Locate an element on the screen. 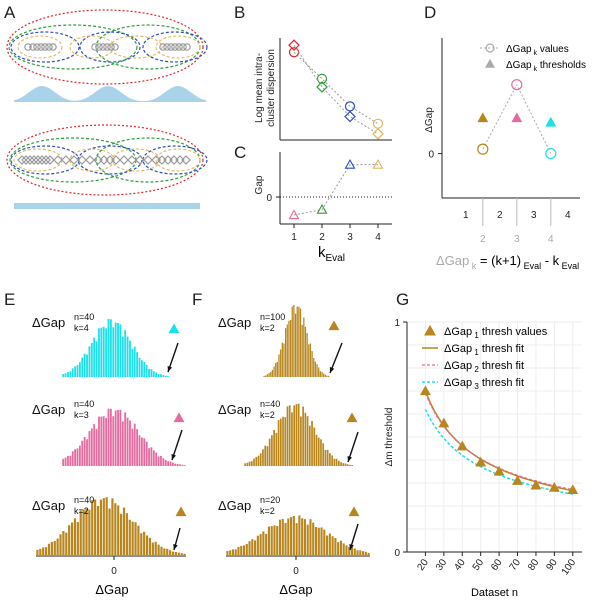  x-axis-label: ΔGap is located at coordinates (295, 589).